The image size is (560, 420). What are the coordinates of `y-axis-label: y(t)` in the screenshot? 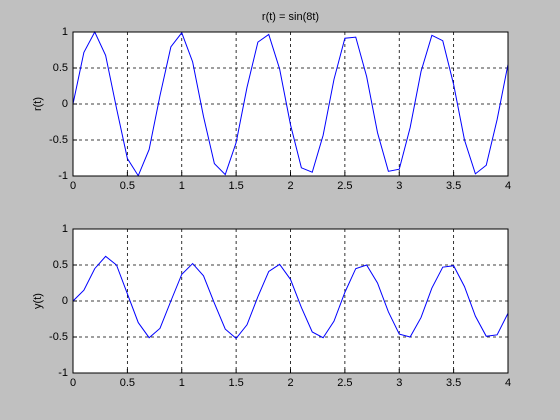 It's located at (38, 301).